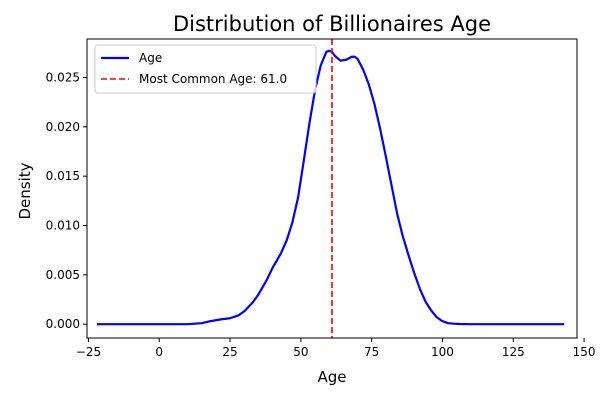 The width and height of the screenshot is (600, 400). What do you see at coordinates (63, 127) in the screenshot?
I see `y-tick-label: 0.020` at bounding box center [63, 127].